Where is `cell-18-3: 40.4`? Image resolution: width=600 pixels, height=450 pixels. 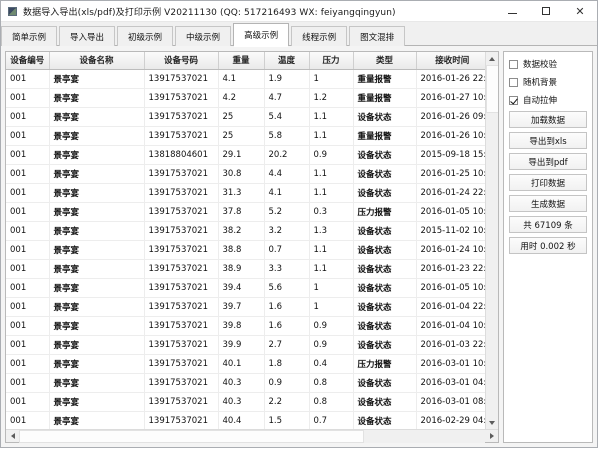
cell-18-3: 40.4 is located at coordinates (241, 420).